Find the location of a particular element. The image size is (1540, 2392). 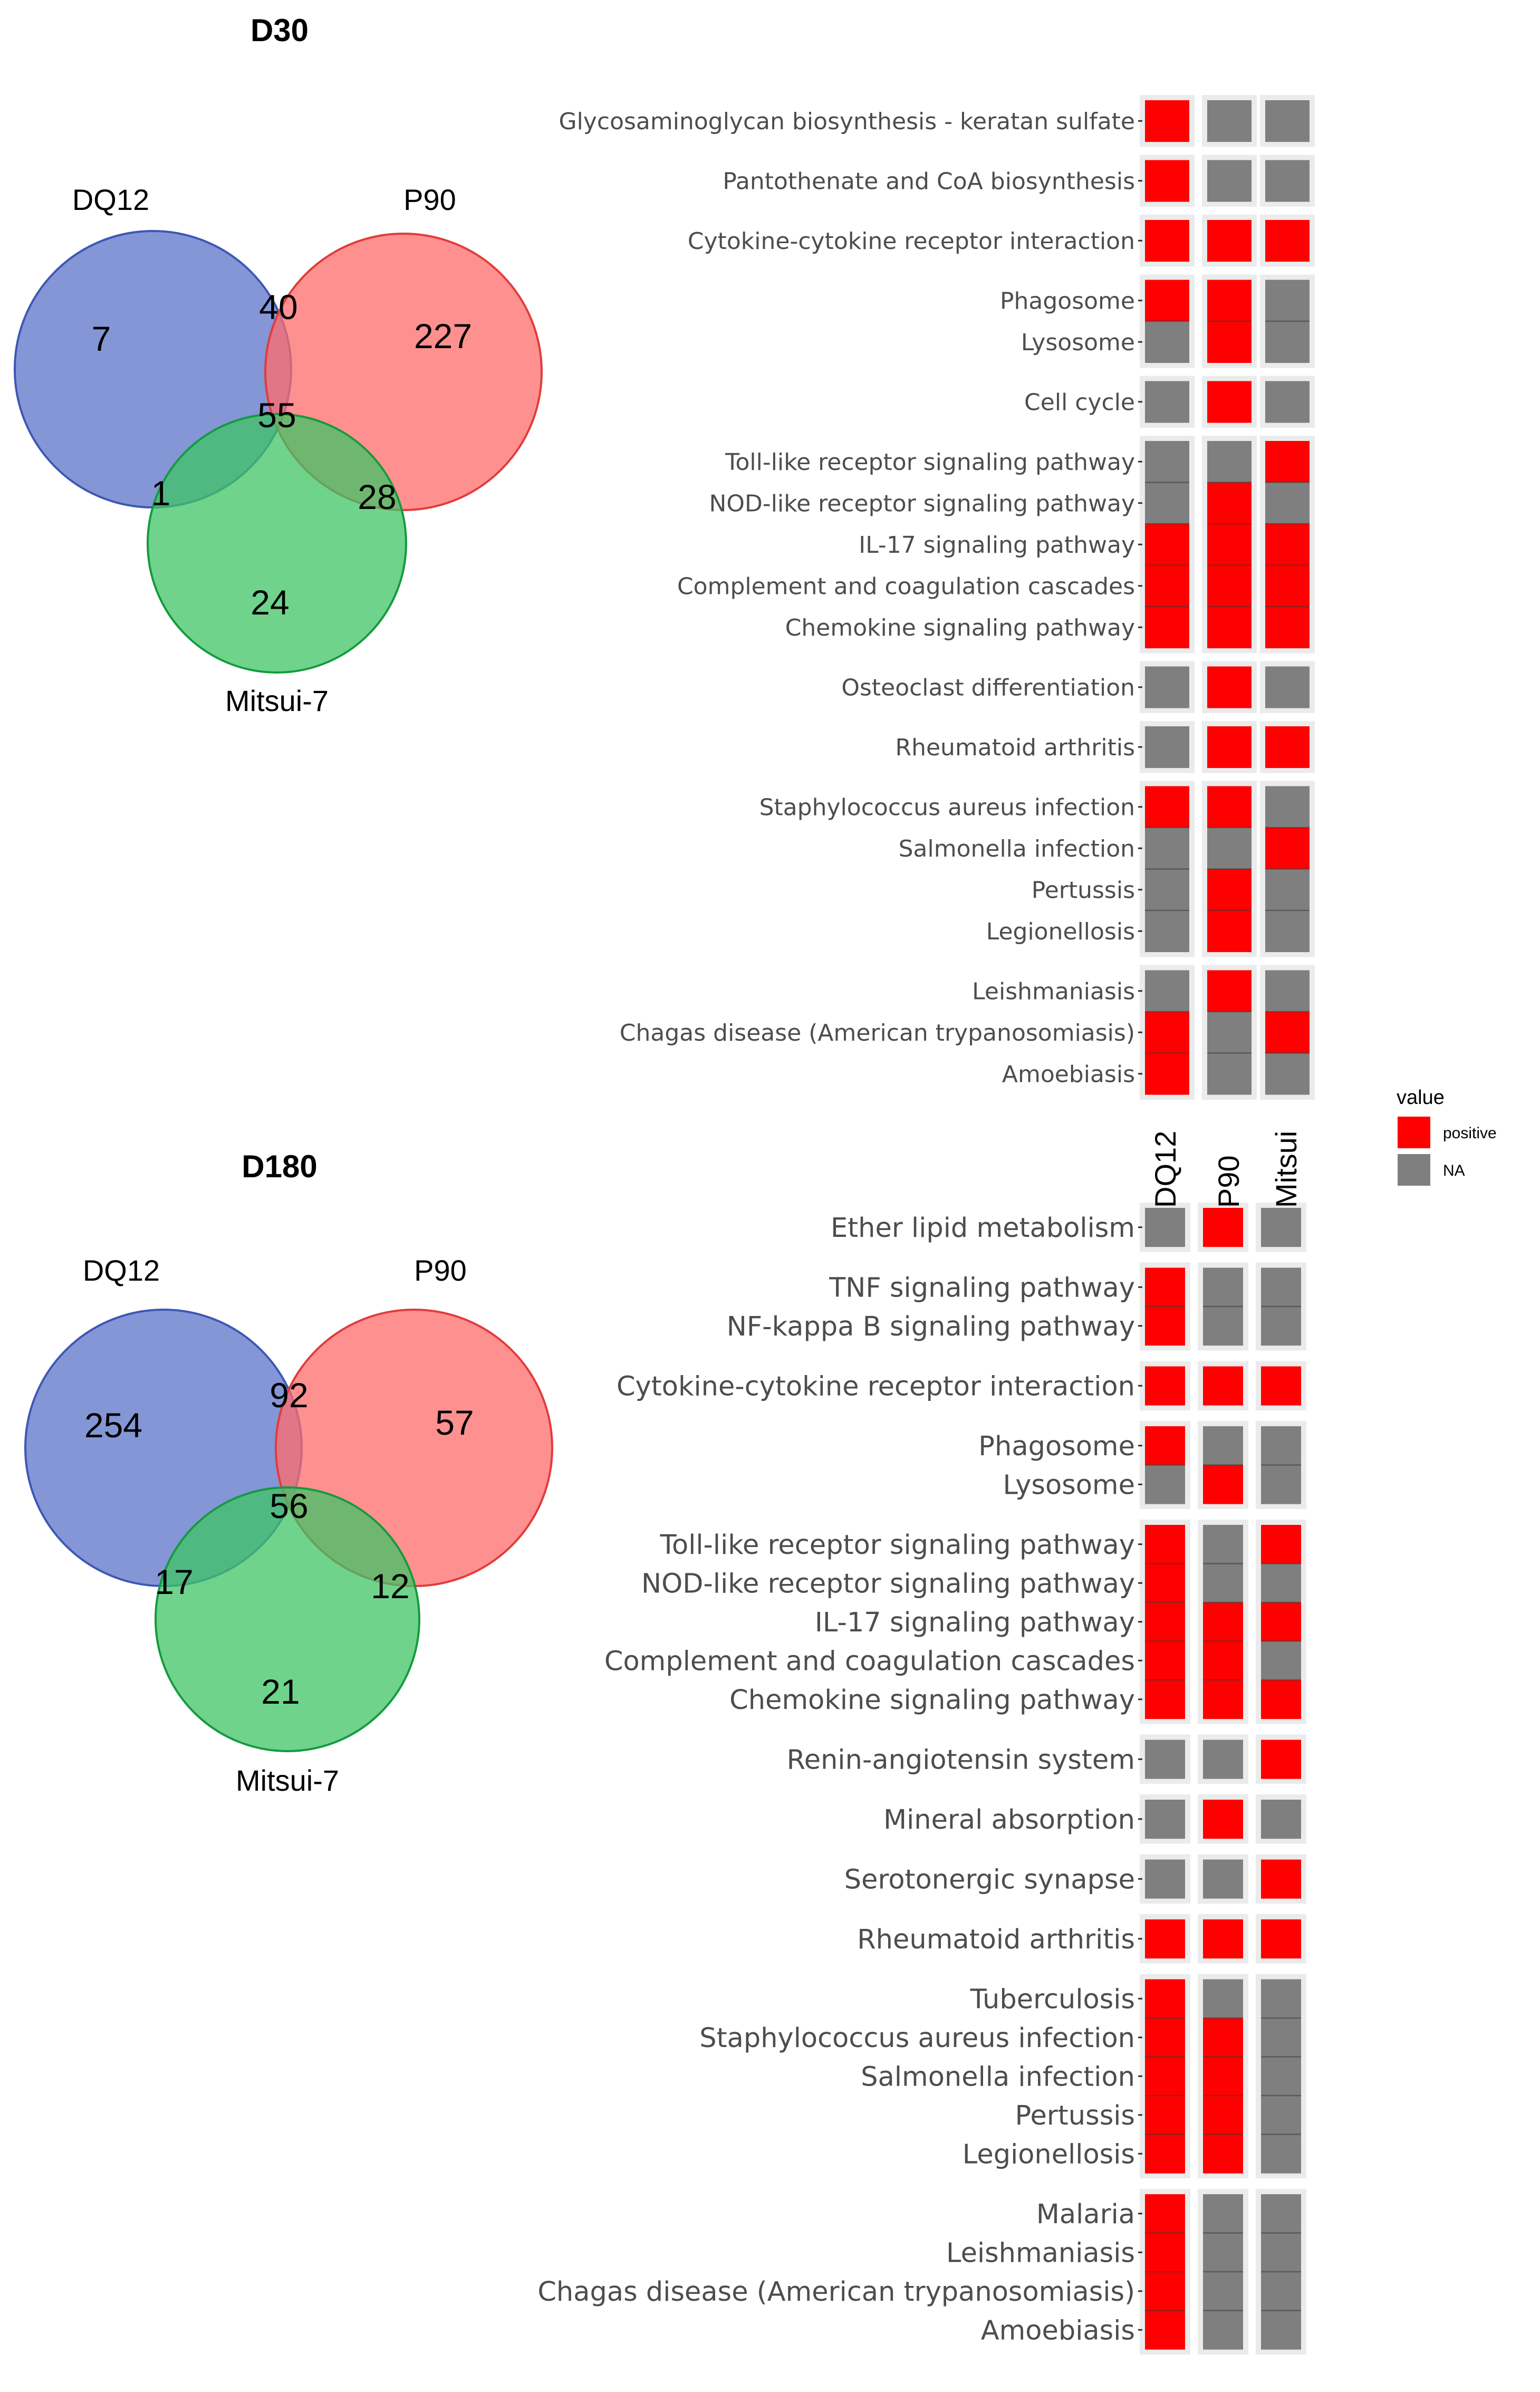

venn-d180-label-mitsui7: Mitsui-7 is located at coordinates (287, 1780).